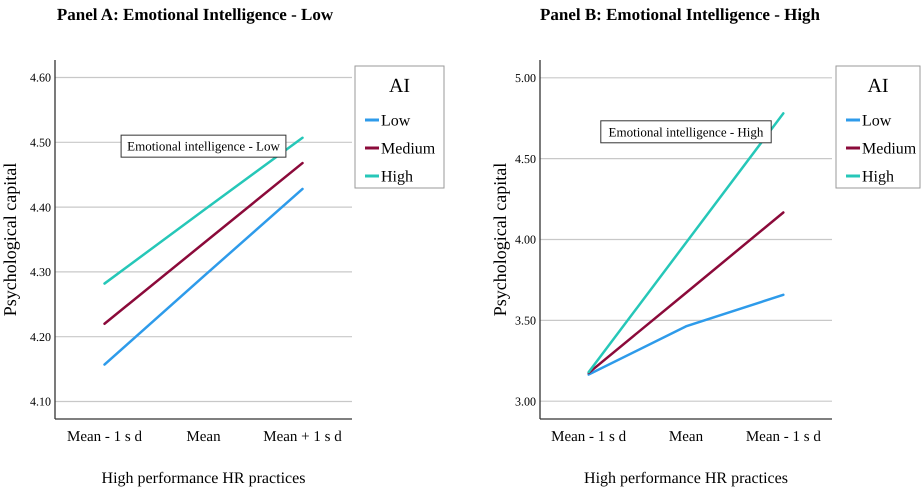 The image size is (923, 493). Describe the element at coordinates (302, 437) in the screenshot. I see `x-tick-label: Mean + 1 s d` at that location.